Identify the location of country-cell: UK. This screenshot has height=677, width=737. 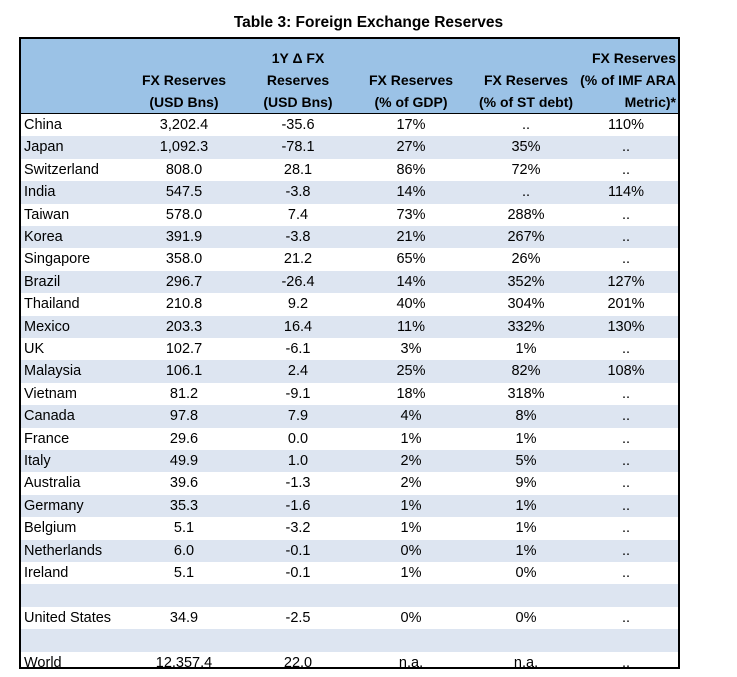
(34, 349).